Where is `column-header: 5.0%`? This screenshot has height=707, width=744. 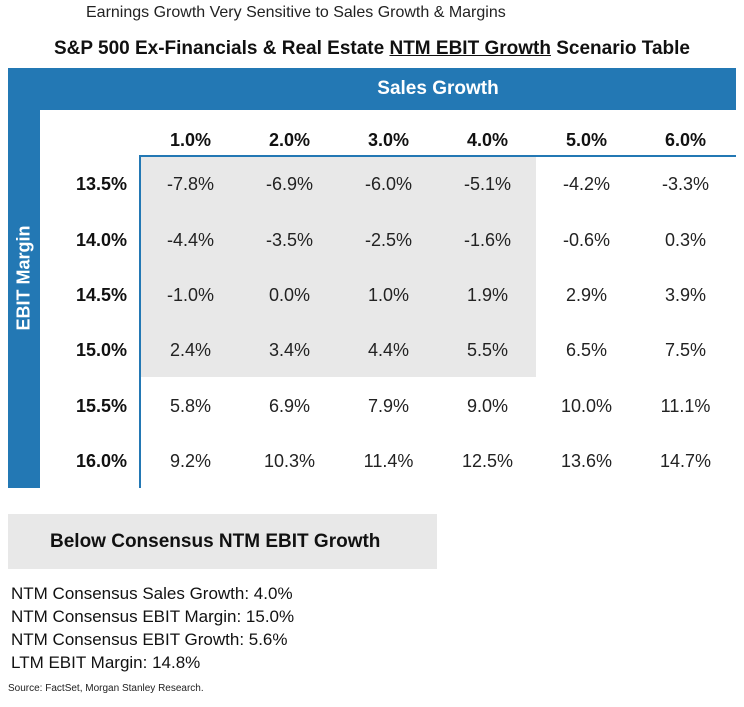
column-header: 5.0% is located at coordinates (586, 140).